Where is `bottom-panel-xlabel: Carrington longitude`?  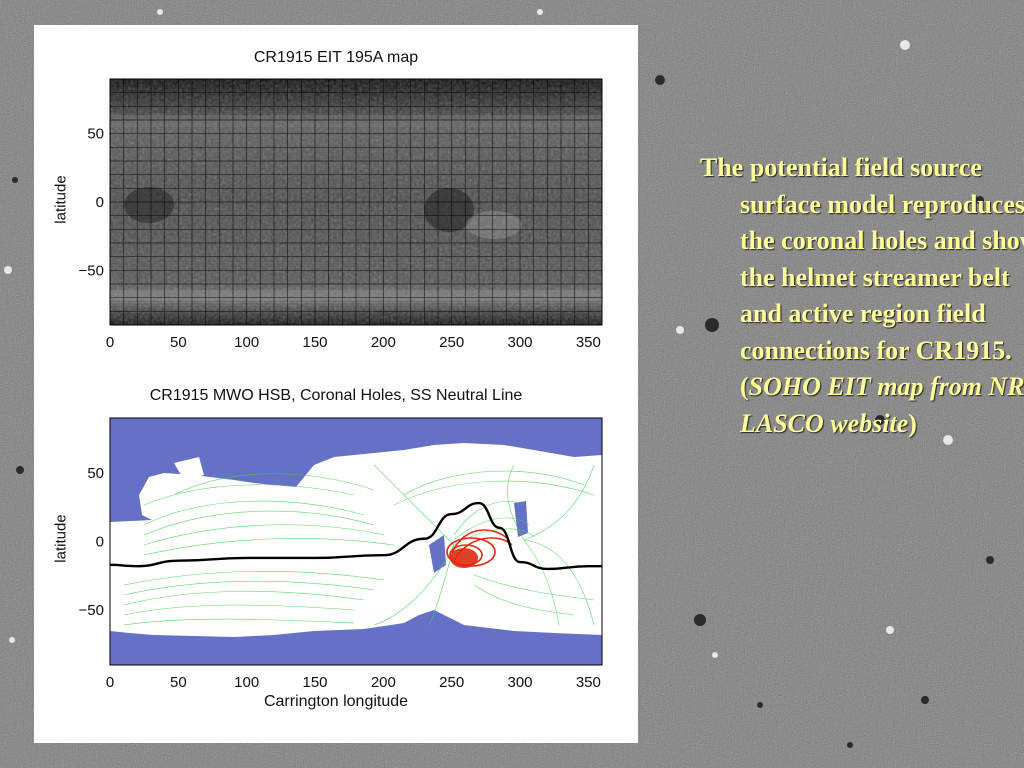
bottom-panel-xlabel: Carrington longitude is located at coordinates (336, 701).